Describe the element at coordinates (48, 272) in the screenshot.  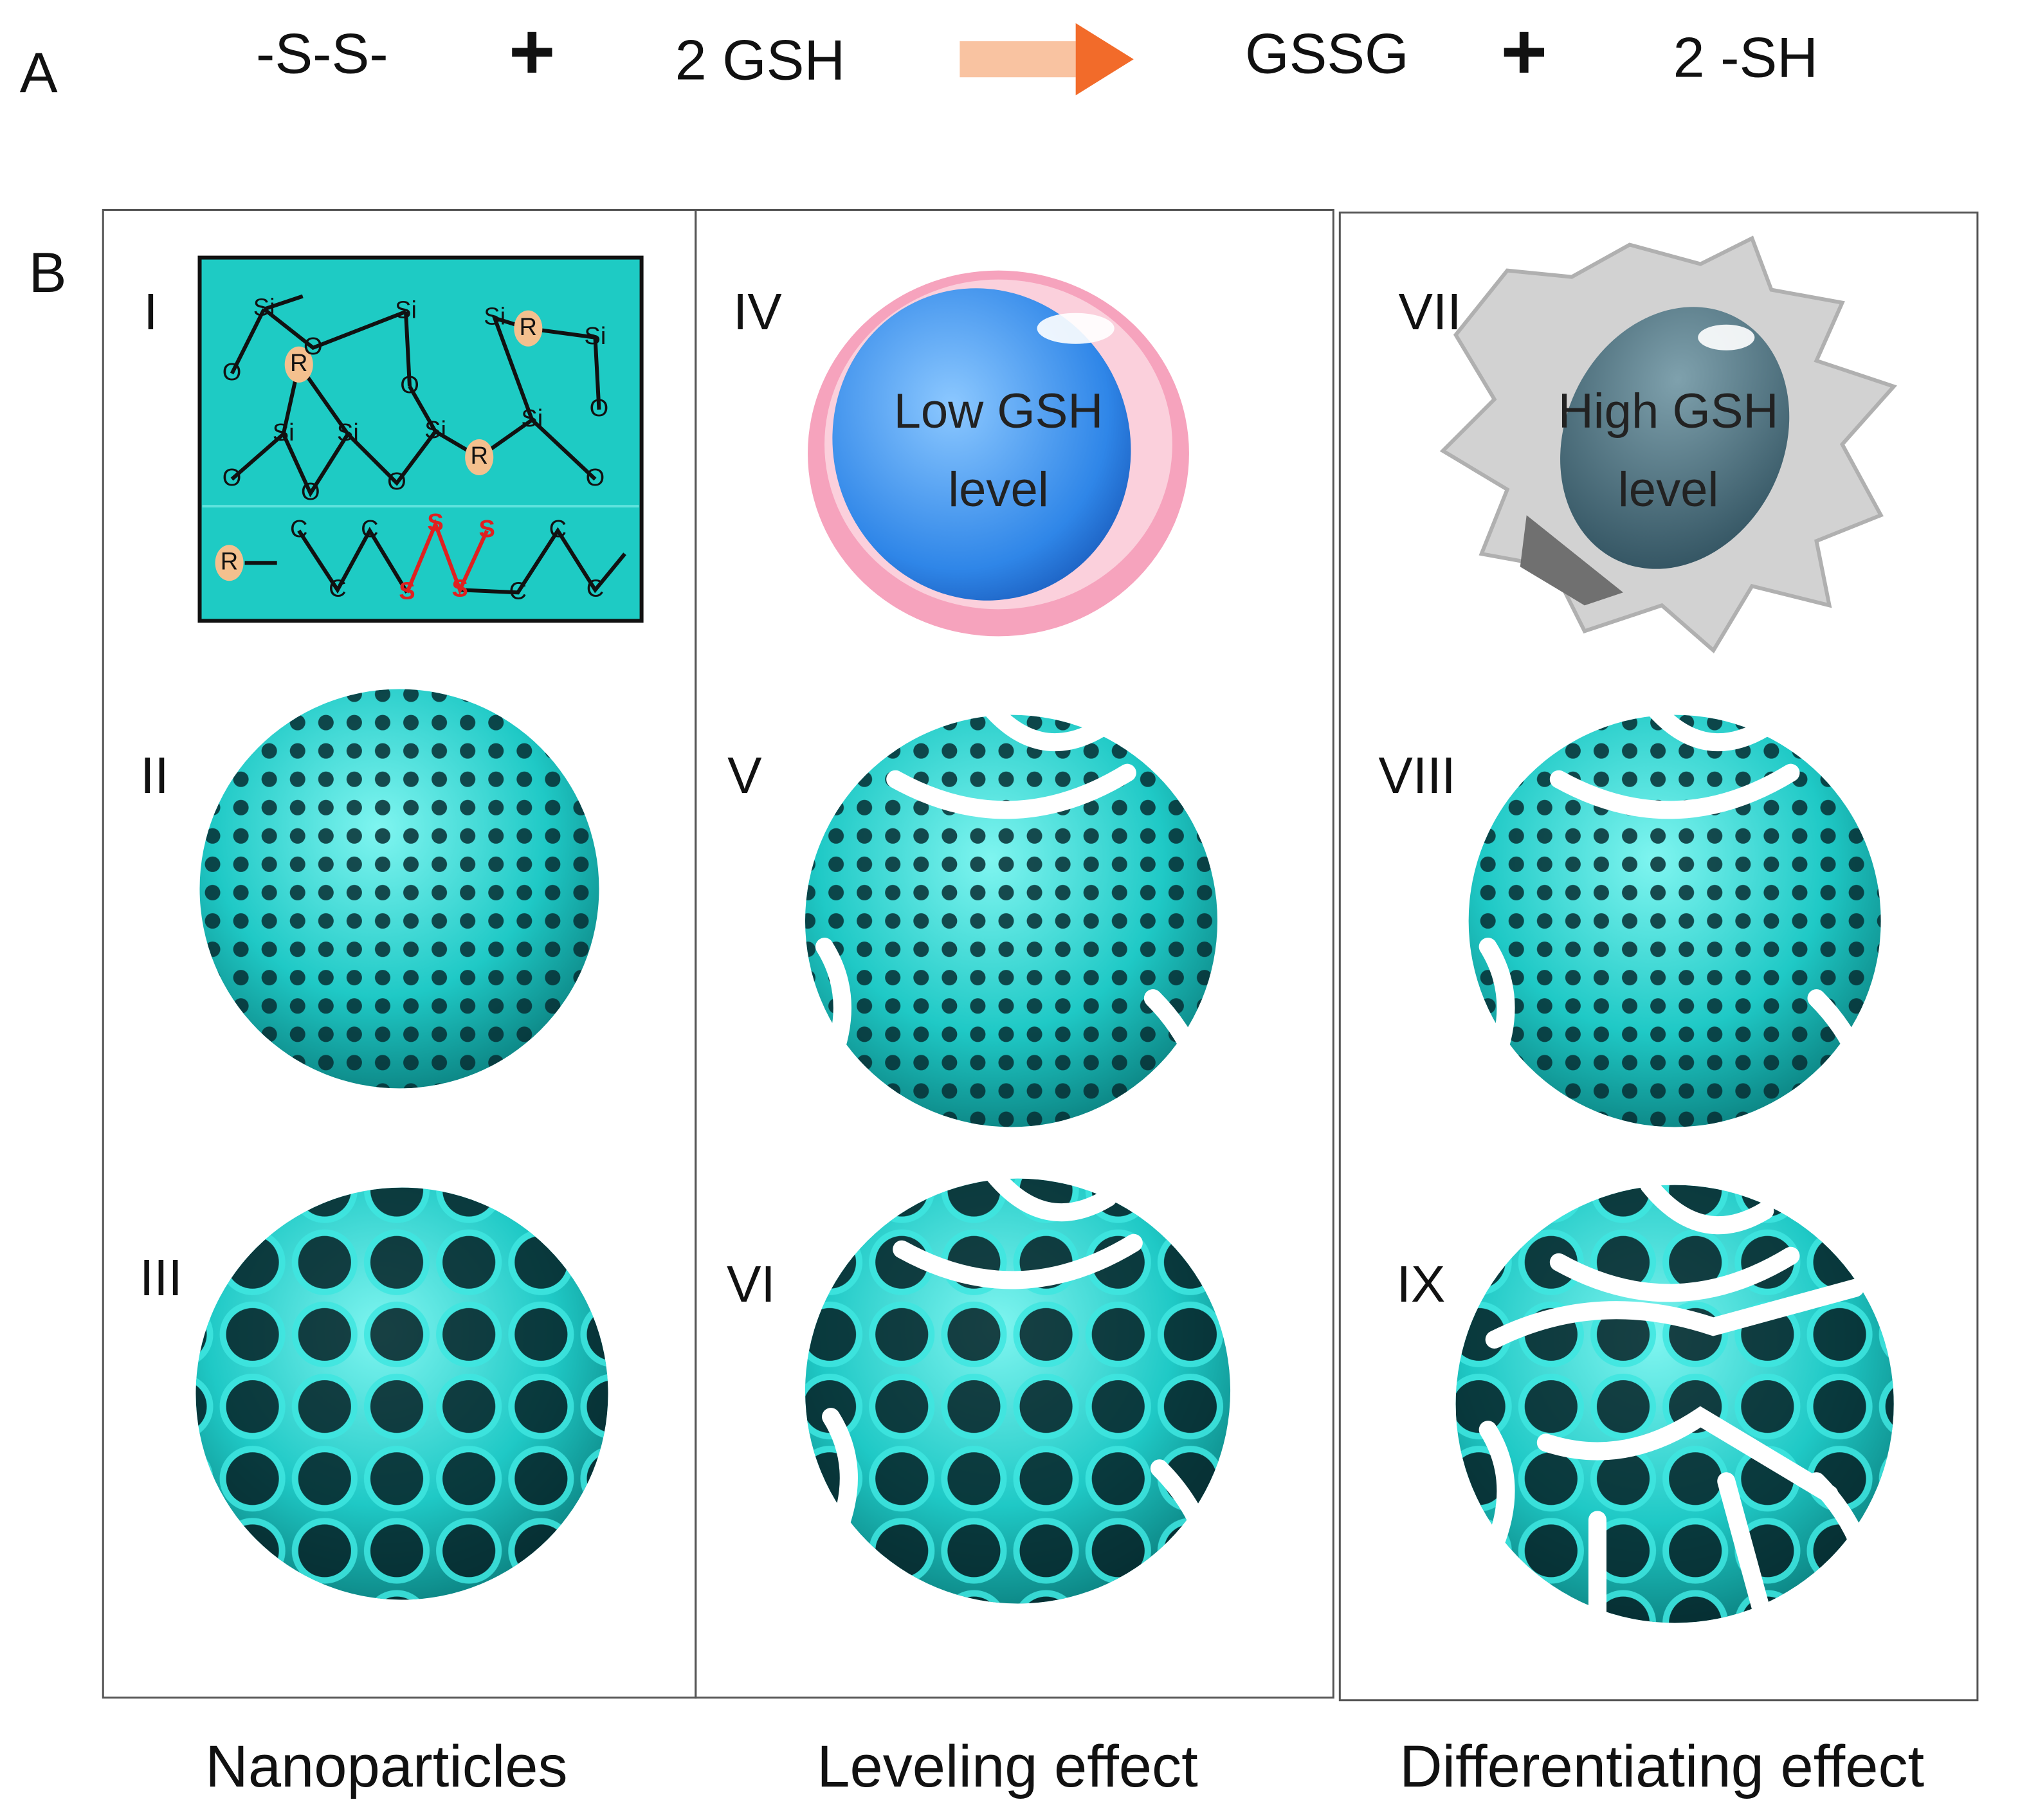
I see `panel-label: B` at that location.